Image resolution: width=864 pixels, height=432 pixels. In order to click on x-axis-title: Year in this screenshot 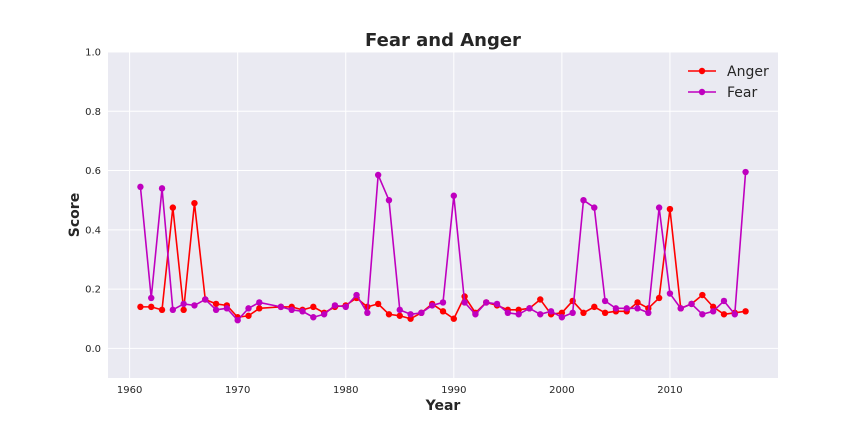, I will do `click(443, 406)`.